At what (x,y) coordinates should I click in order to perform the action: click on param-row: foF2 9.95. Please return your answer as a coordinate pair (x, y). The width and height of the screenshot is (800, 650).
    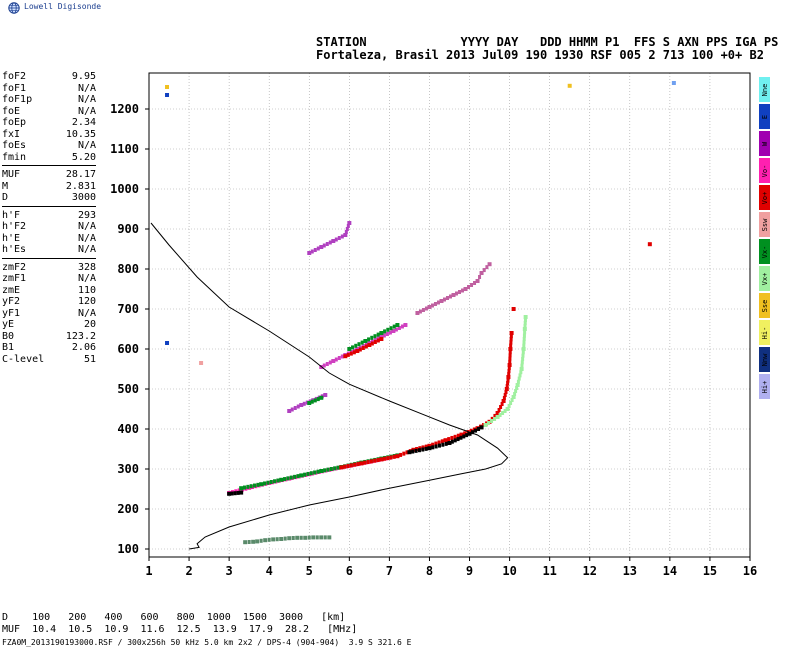
    Looking at the image, I should click on (49, 77).